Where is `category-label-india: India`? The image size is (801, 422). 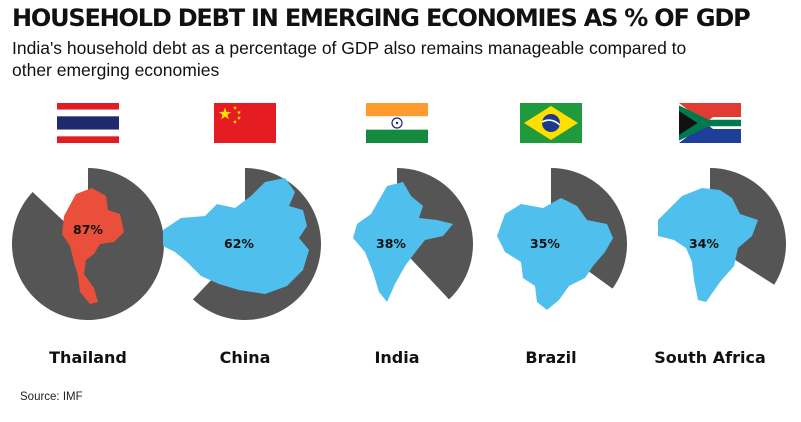 category-label-india: India is located at coordinates (396, 357).